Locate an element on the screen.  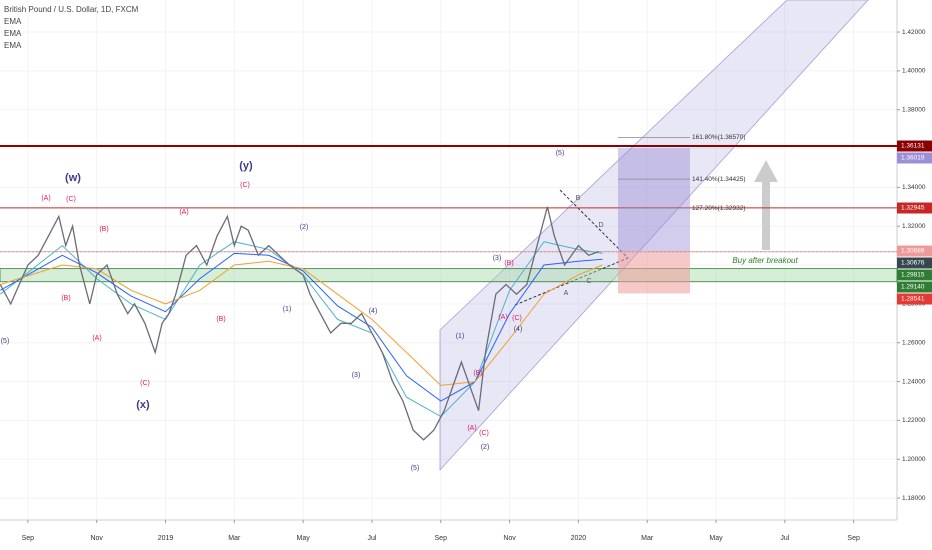
triangle-upper is located at coordinates (594, 224).